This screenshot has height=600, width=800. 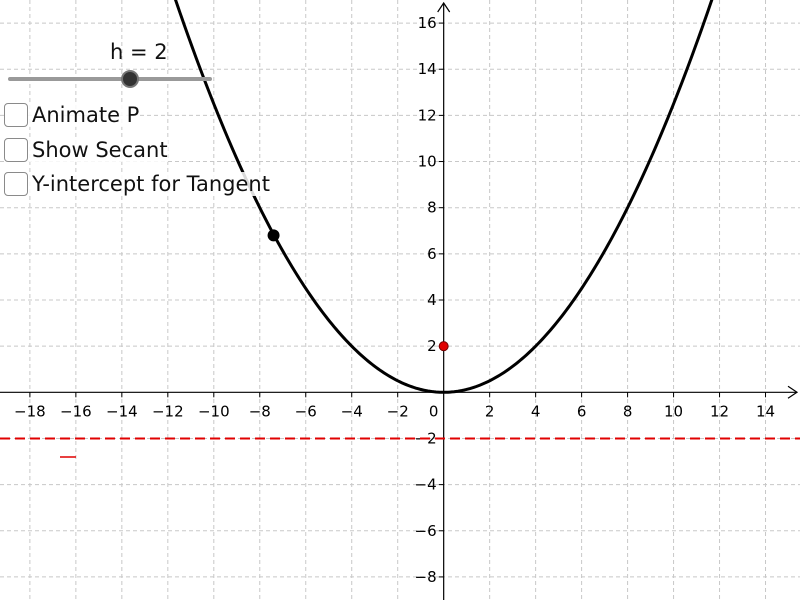 I want to click on focus-point, so click(x=443, y=346).